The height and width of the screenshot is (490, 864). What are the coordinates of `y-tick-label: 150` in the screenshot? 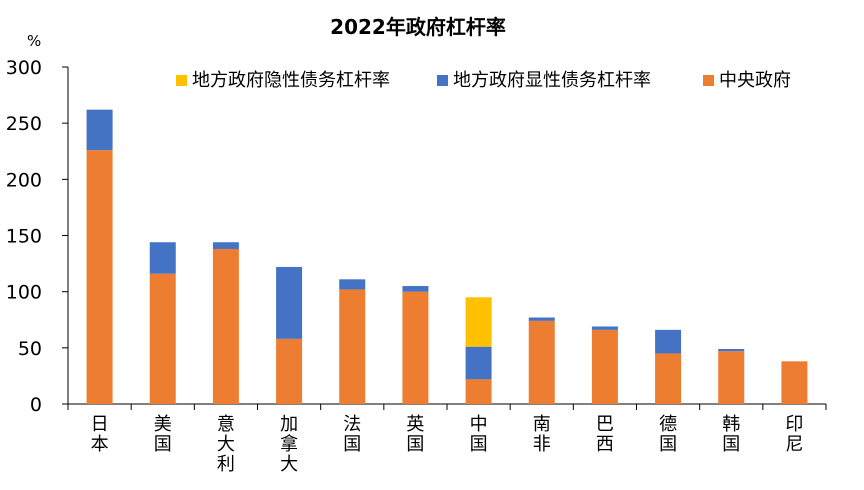 It's located at (24, 237).